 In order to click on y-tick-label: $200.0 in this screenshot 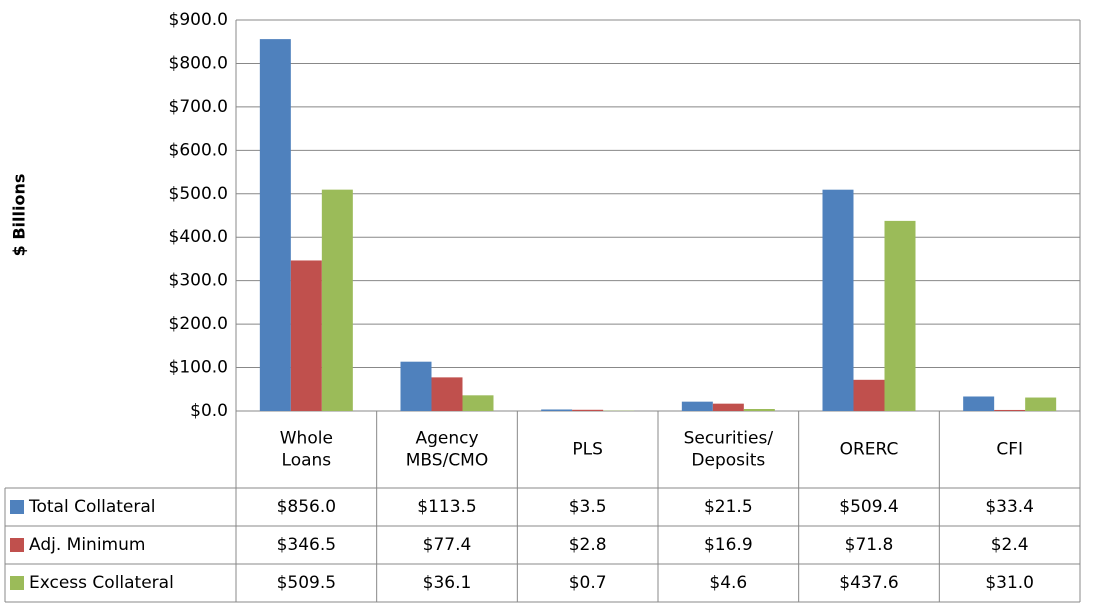, I will do `click(198, 324)`.